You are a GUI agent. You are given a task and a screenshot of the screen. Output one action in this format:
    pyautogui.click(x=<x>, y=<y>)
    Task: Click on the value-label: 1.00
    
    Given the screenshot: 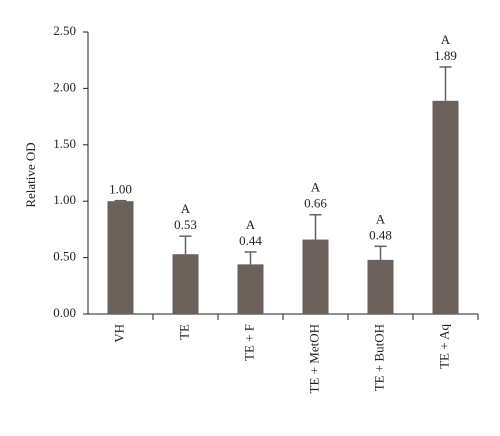 What is the action you would take?
    pyautogui.click(x=120, y=189)
    